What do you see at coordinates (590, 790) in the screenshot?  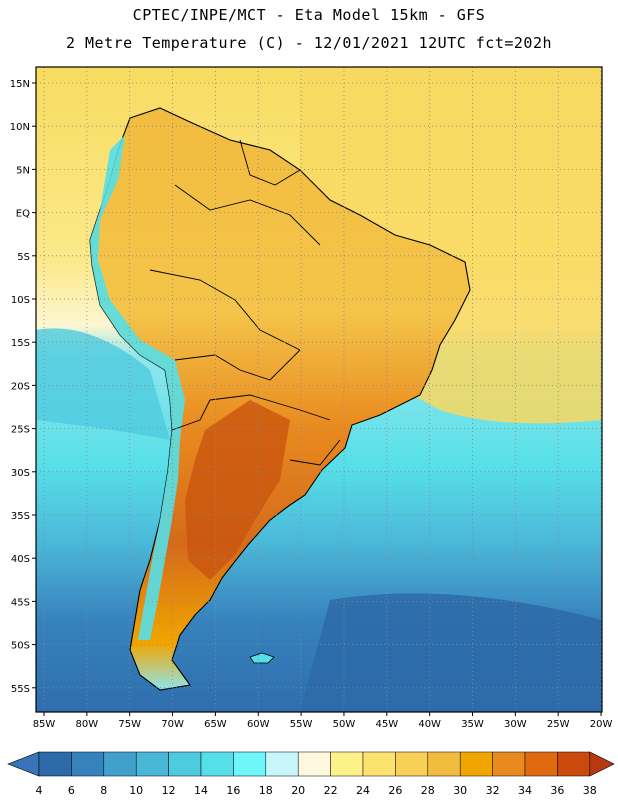 I see `colorbar-label: 38` at bounding box center [590, 790].